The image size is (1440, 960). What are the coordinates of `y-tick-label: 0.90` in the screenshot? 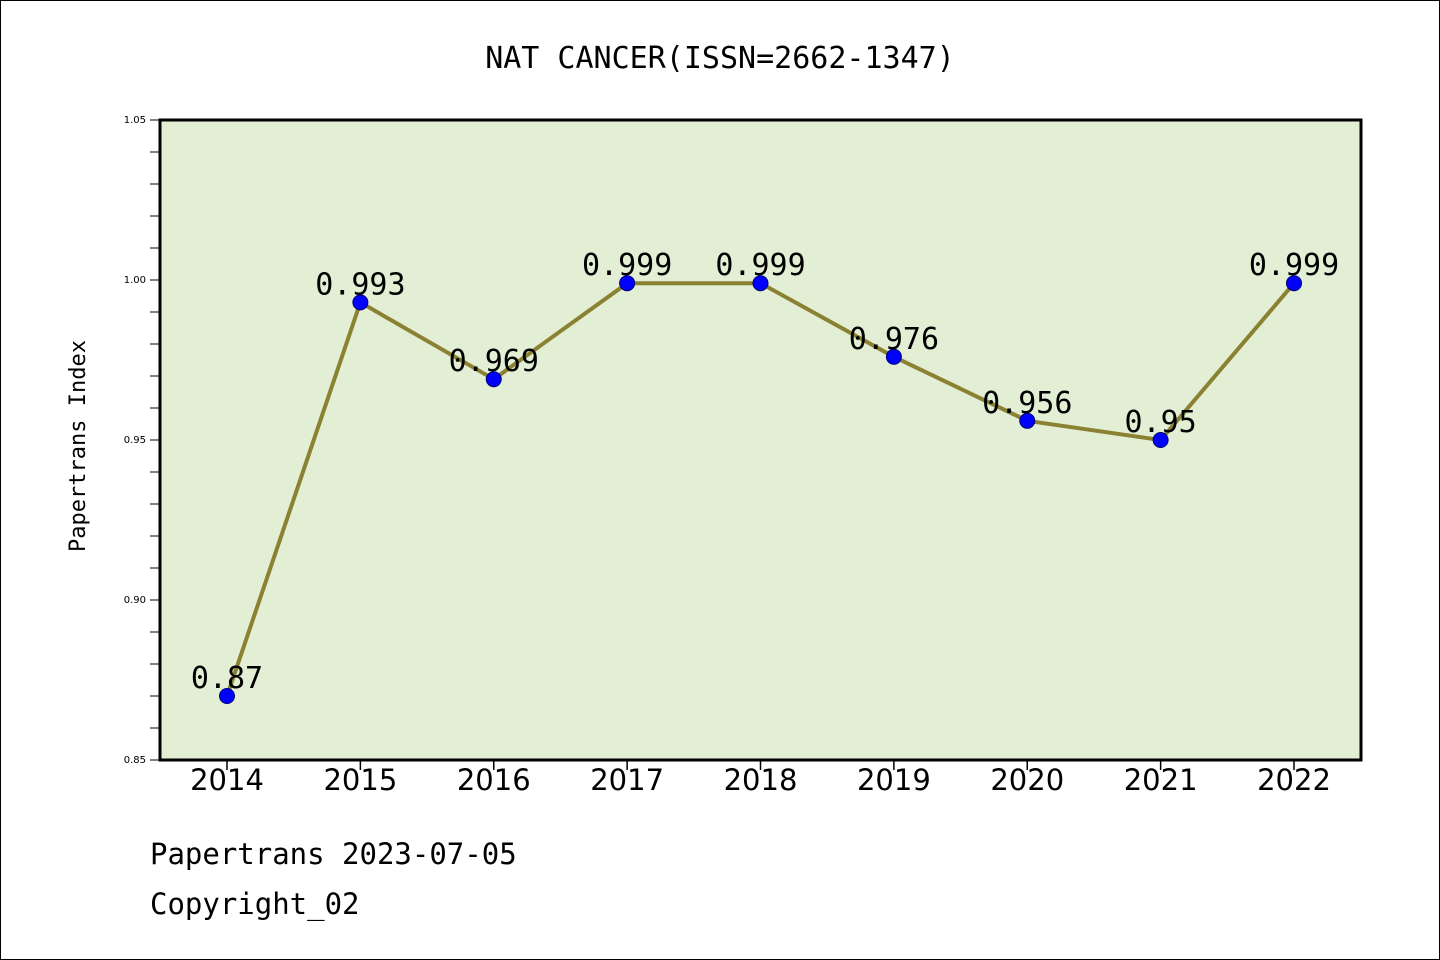 It's located at (135, 600).